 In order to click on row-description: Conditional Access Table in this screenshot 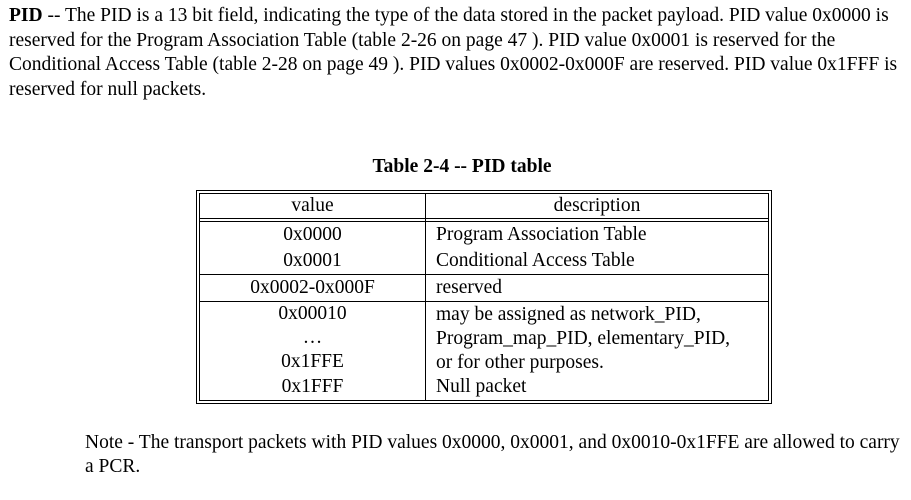, I will do `click(535, 260)`.